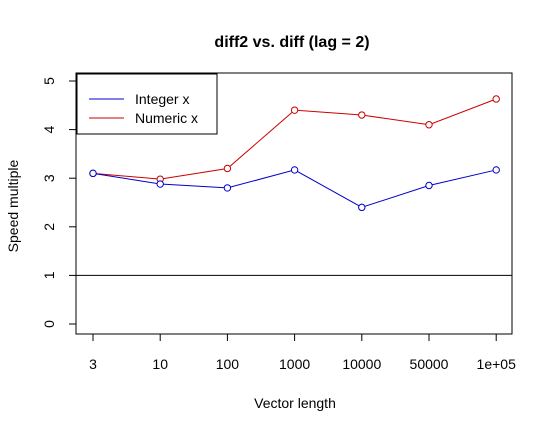 Image resolution: width=552 pixels, height=432 pixels. Describe the element at coordinates (49, 81) in the screenshot. I see `y-tick-label: 5` at that location.